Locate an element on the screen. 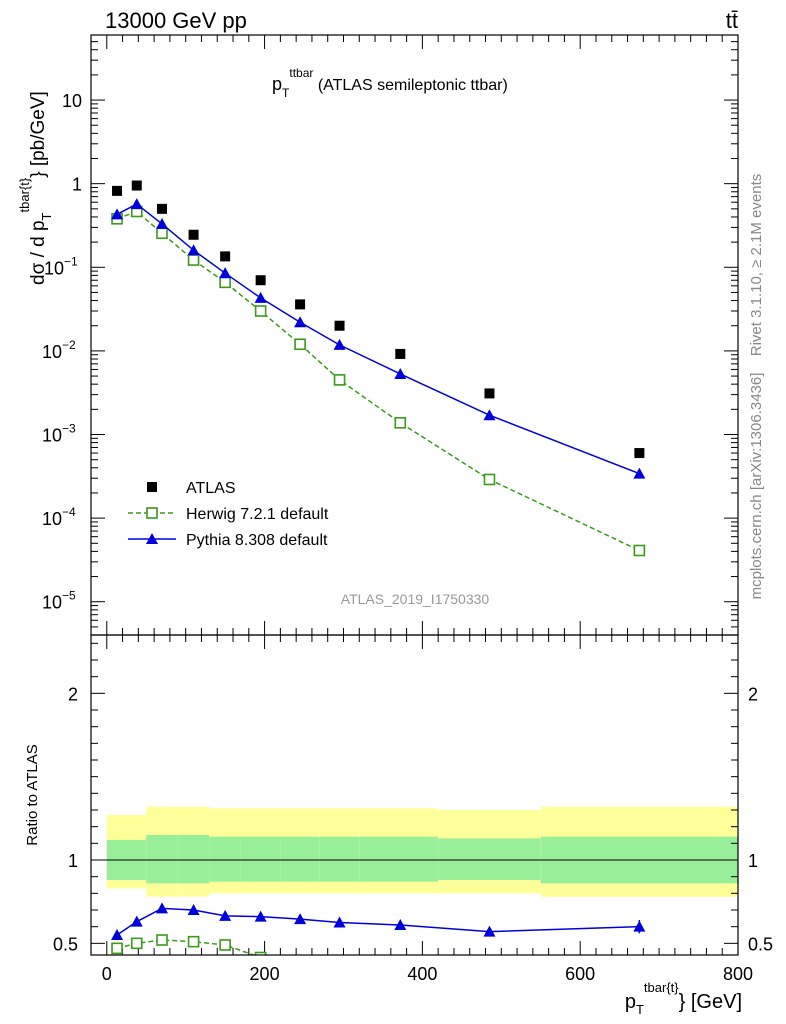  y-tick-label: 10⁻² is located at coordinates (59, 350).